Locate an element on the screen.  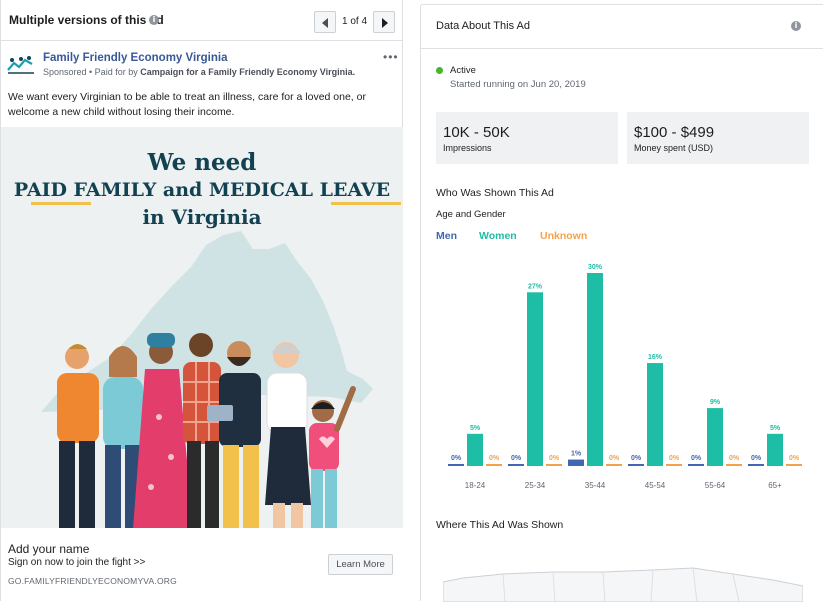
data-label-men-45-54: 0% is located at coordinates (636, 458).